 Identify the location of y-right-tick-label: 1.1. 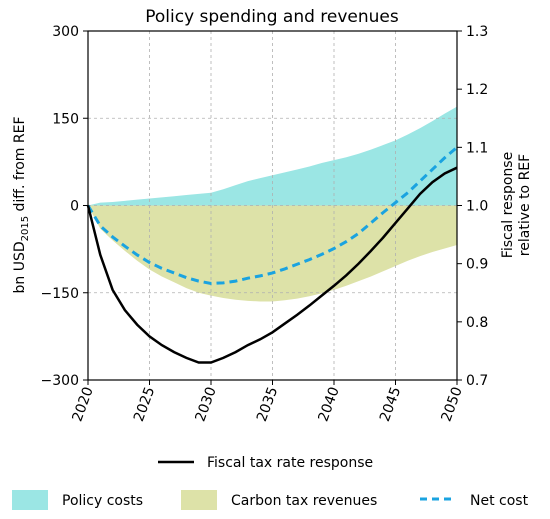
(477, 148).